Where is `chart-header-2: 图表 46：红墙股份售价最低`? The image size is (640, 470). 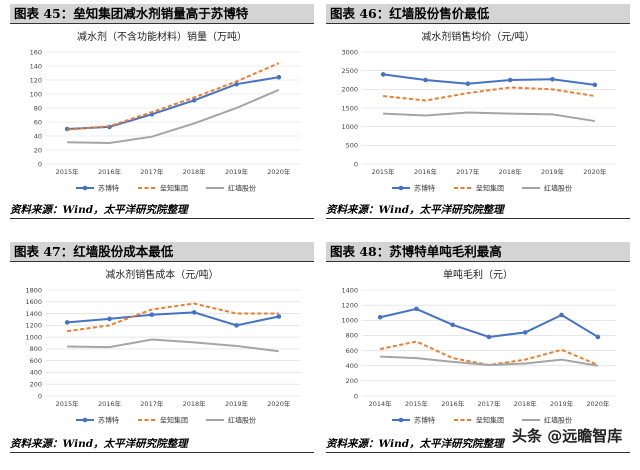
chart-header-2: 图表 46：红墙股份售价最低 is located at coordinates (478, 14).